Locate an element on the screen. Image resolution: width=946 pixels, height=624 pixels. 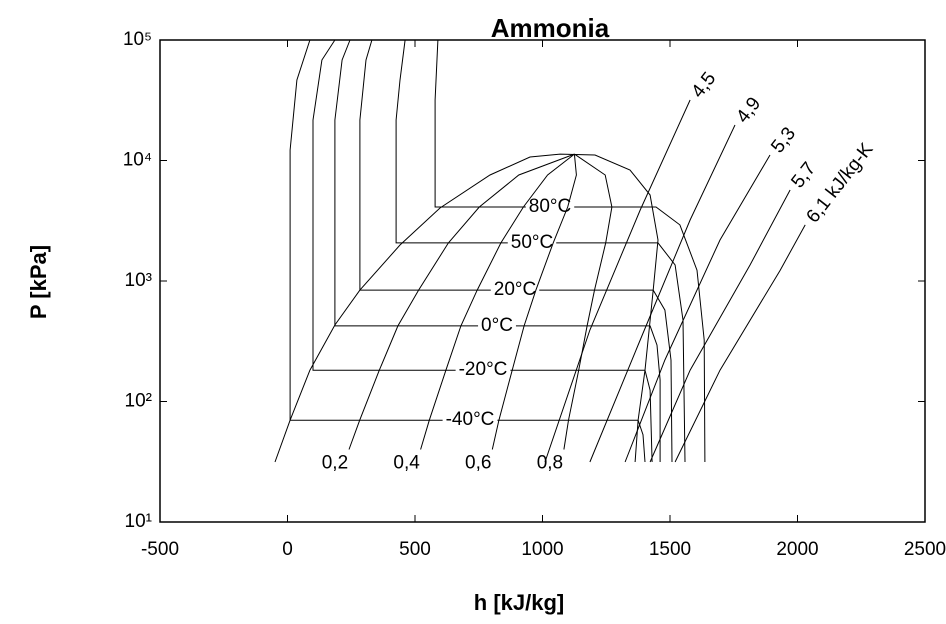
y-tick-label: 10² is located at coordinates (138, 401).